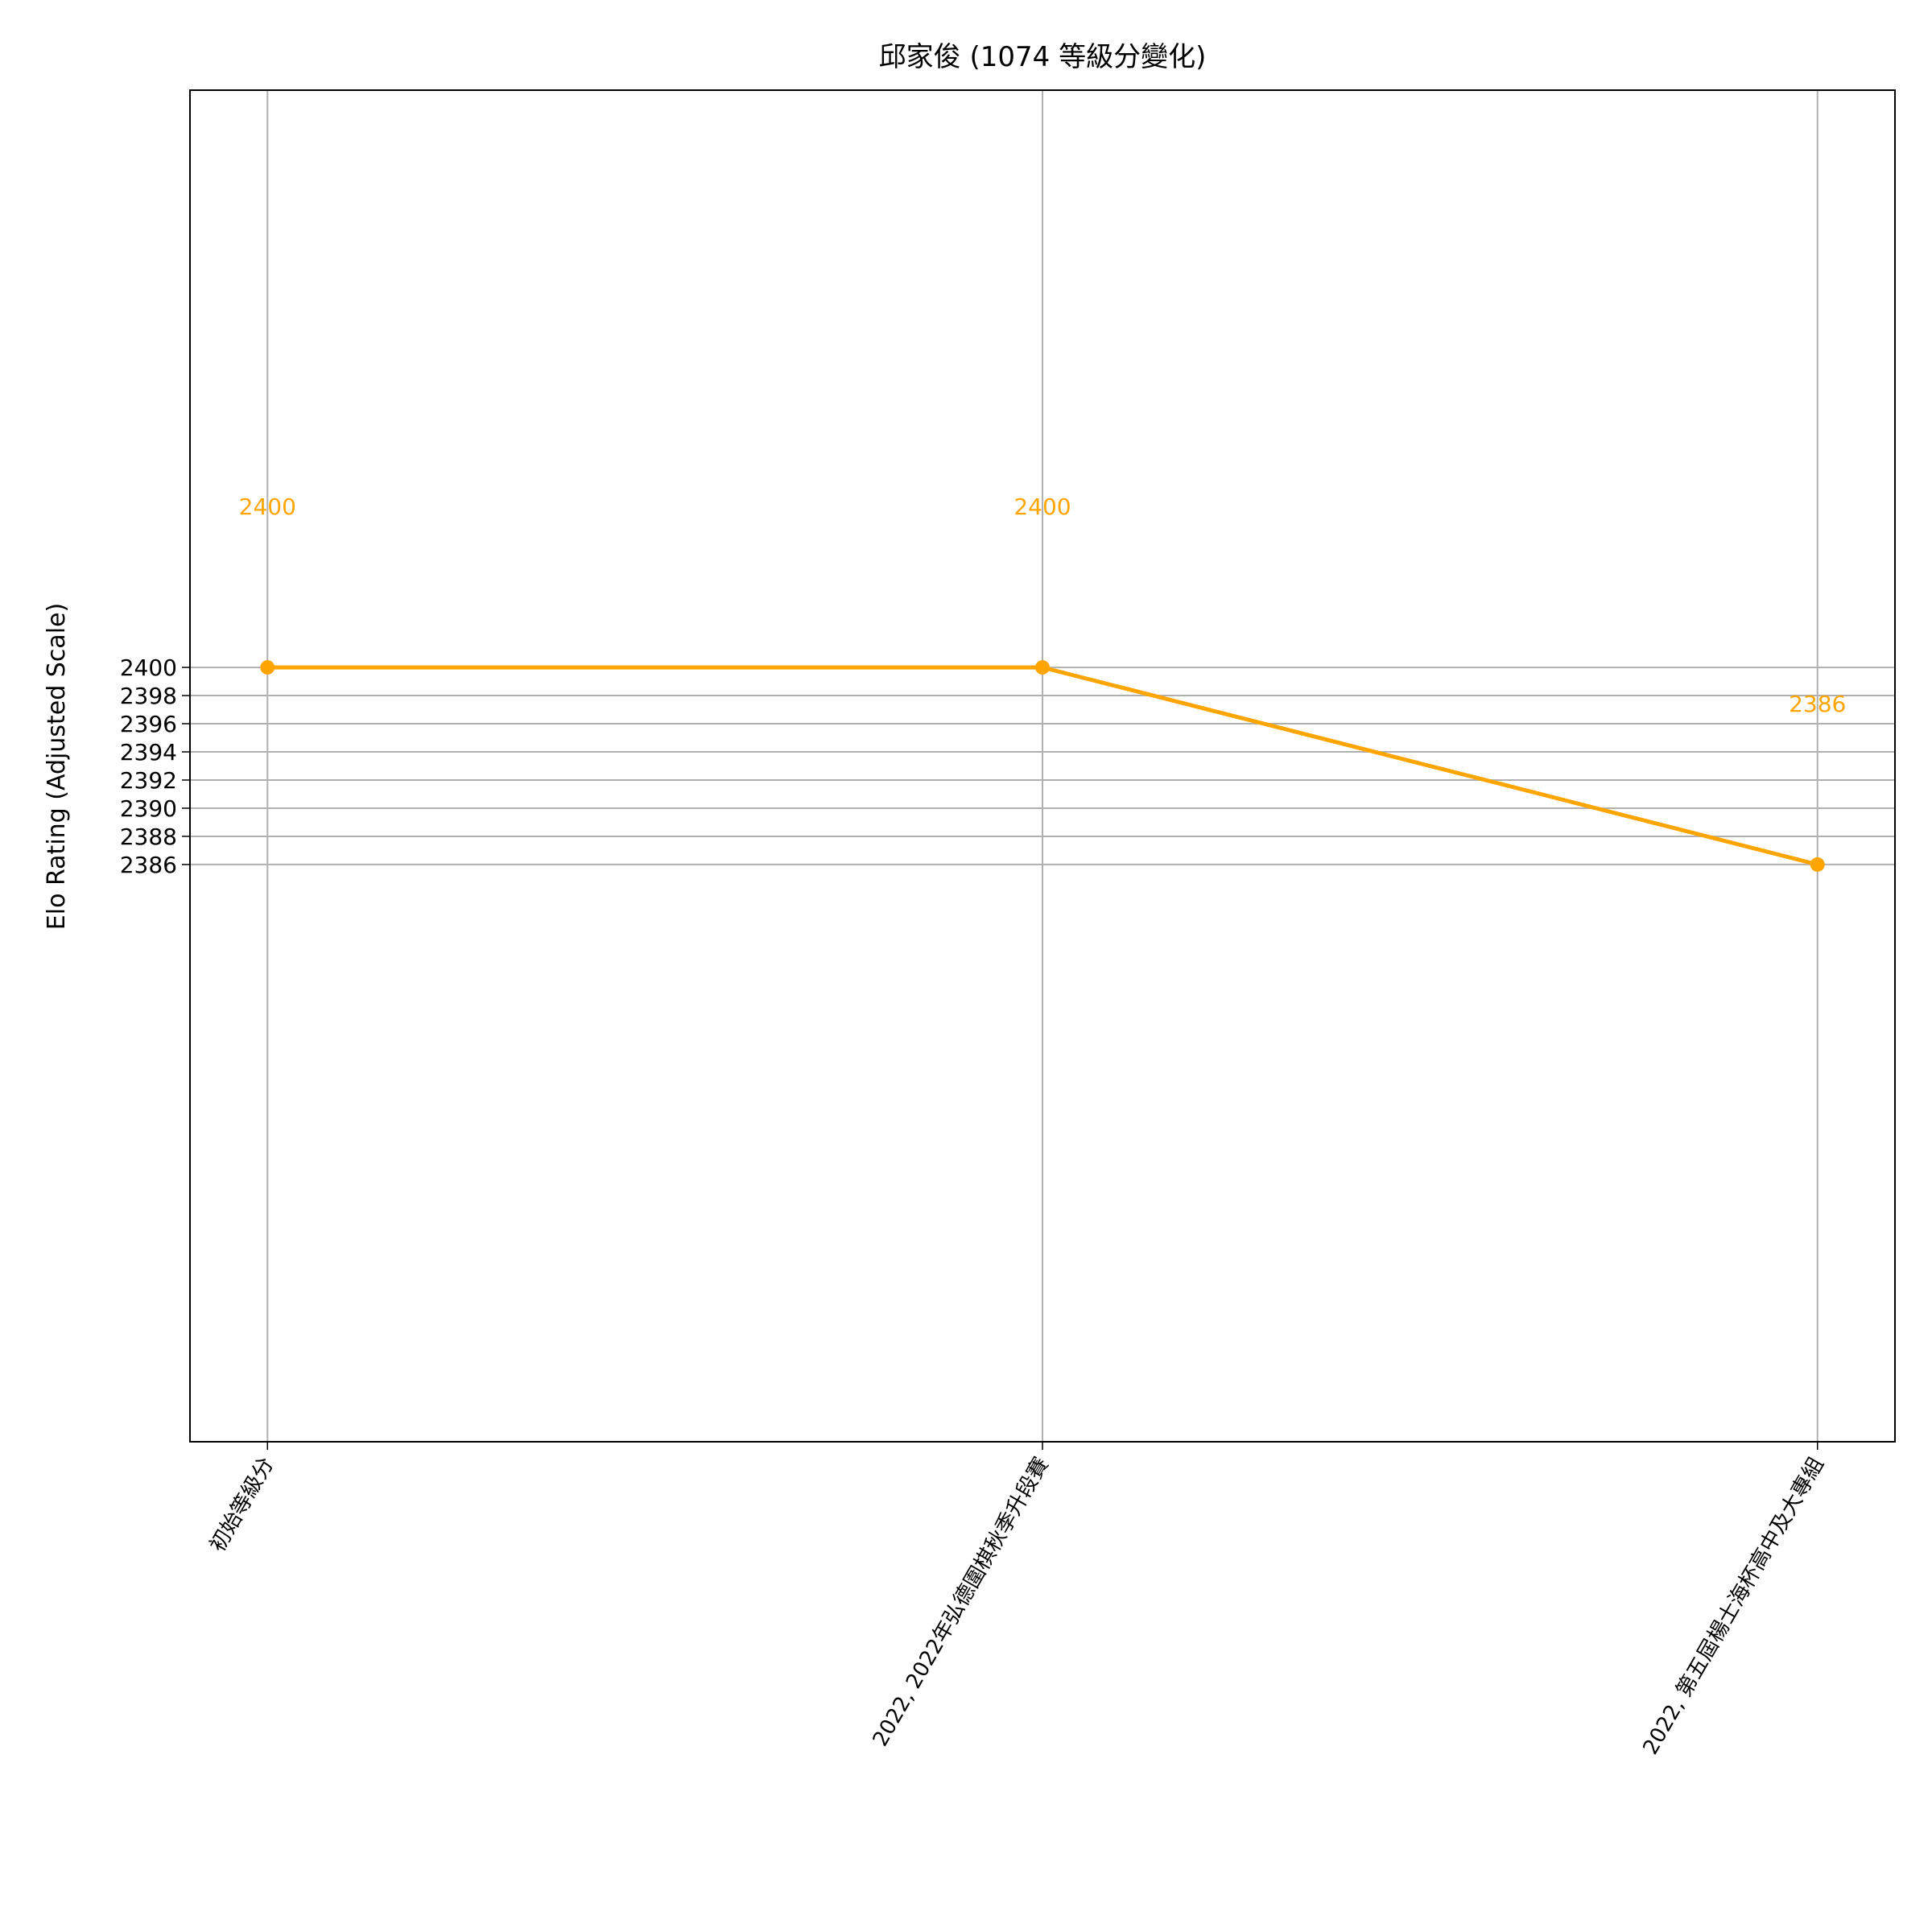 The height and width of the screenshot is (1932, 1932). Describe the element at coordinates (148, 808) in the screenshot. I see `y-tick-label: 2390` at that location.